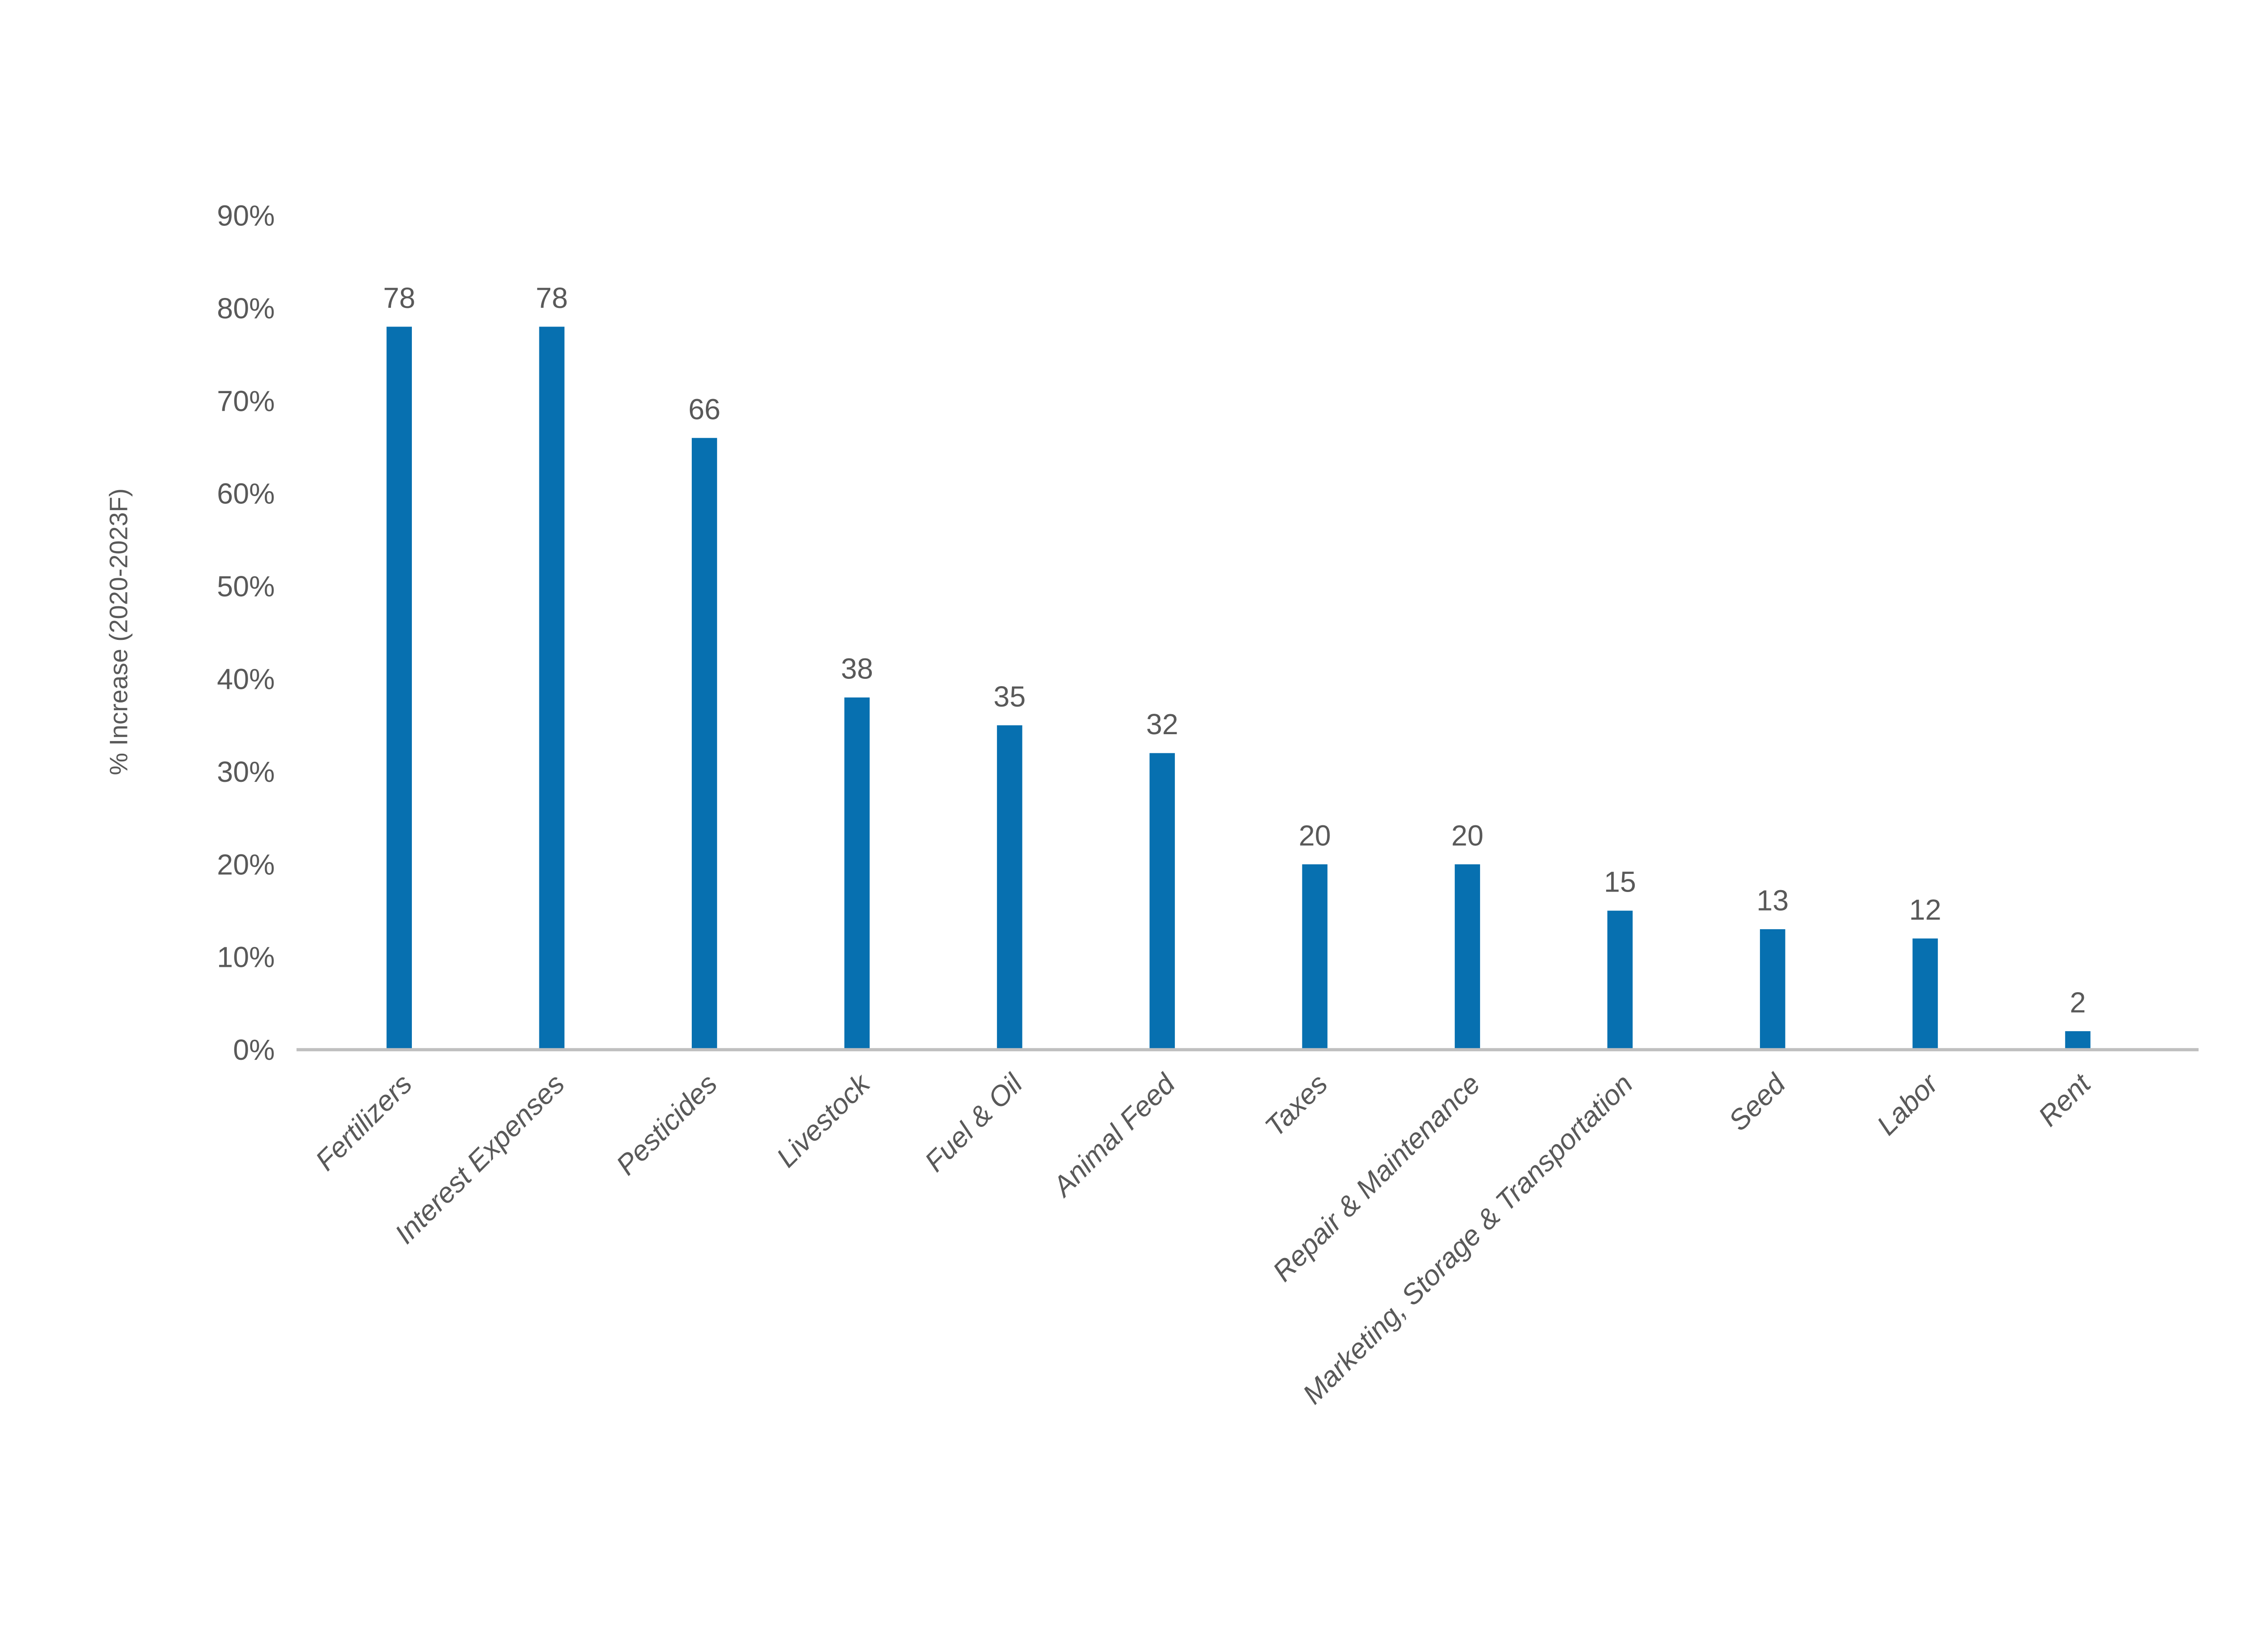  Describe the element at coordinates (246, 308) in the screenshot. I see `y-tick-label: 80%` at that location.